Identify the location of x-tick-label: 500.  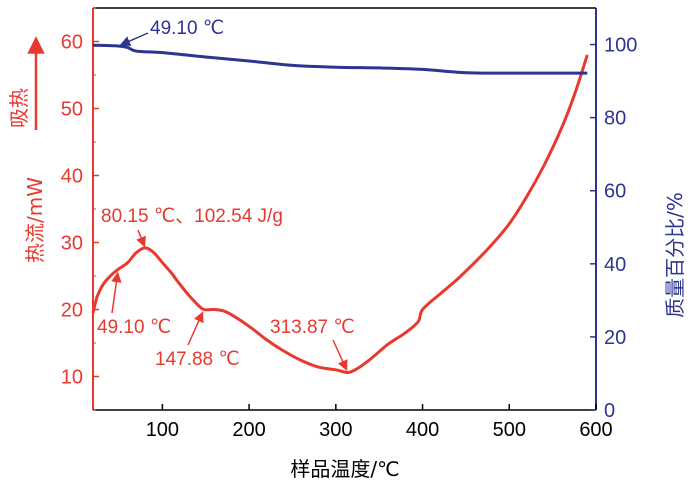
(509, 430).